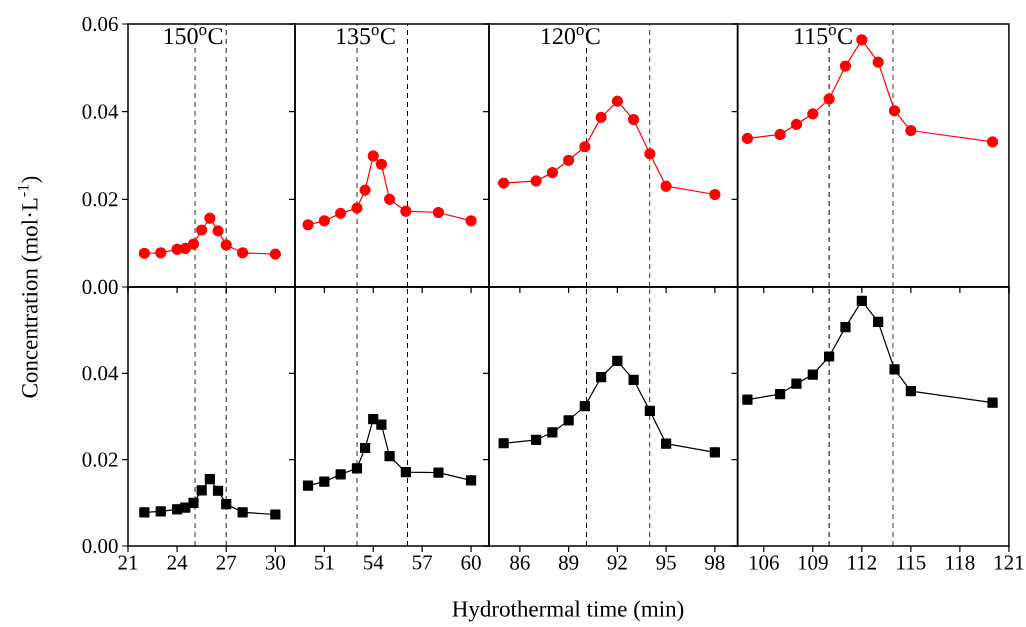 The image size is (1026, 627). I want to click on chart-title: 115$^{o}$C, so click(823, 36).